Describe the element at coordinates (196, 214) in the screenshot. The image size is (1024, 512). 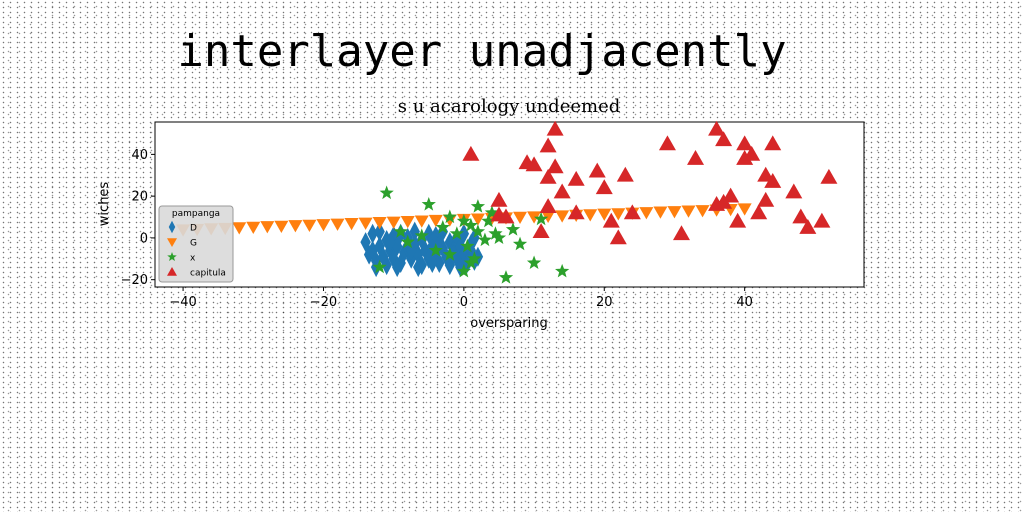
I see `legend-title: pampanga` at that location.